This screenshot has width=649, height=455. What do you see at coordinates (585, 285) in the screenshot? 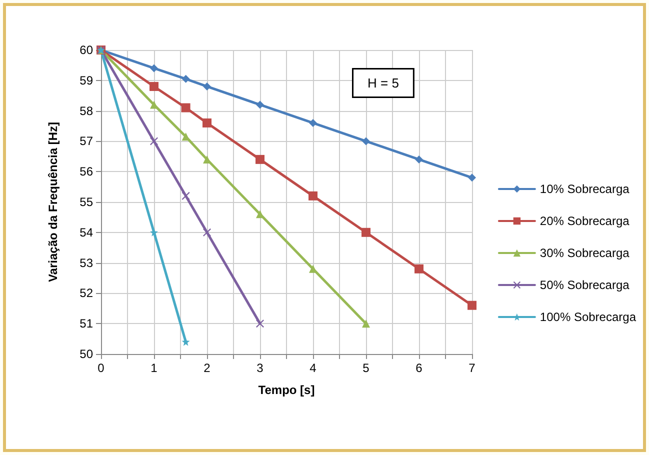
I see `legend-label: 50% Sobrecarga` at bounding box center [585, 285].